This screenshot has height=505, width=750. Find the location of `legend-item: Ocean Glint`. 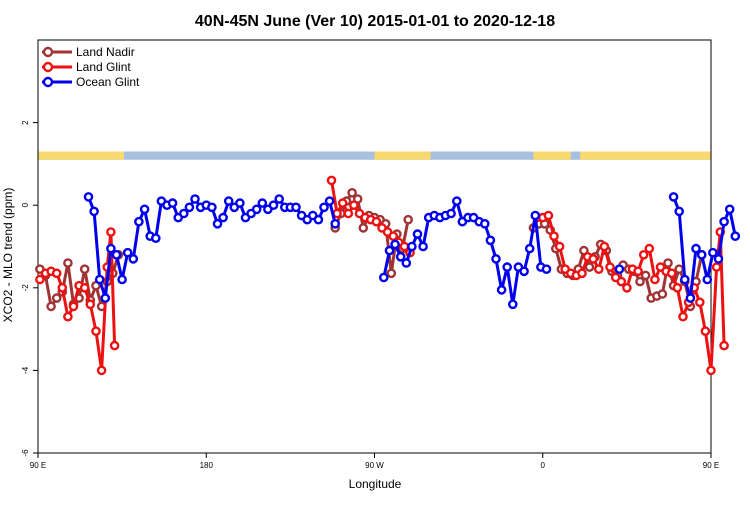

legend-item: Ocean Glint is located at coordinates (91, 82).